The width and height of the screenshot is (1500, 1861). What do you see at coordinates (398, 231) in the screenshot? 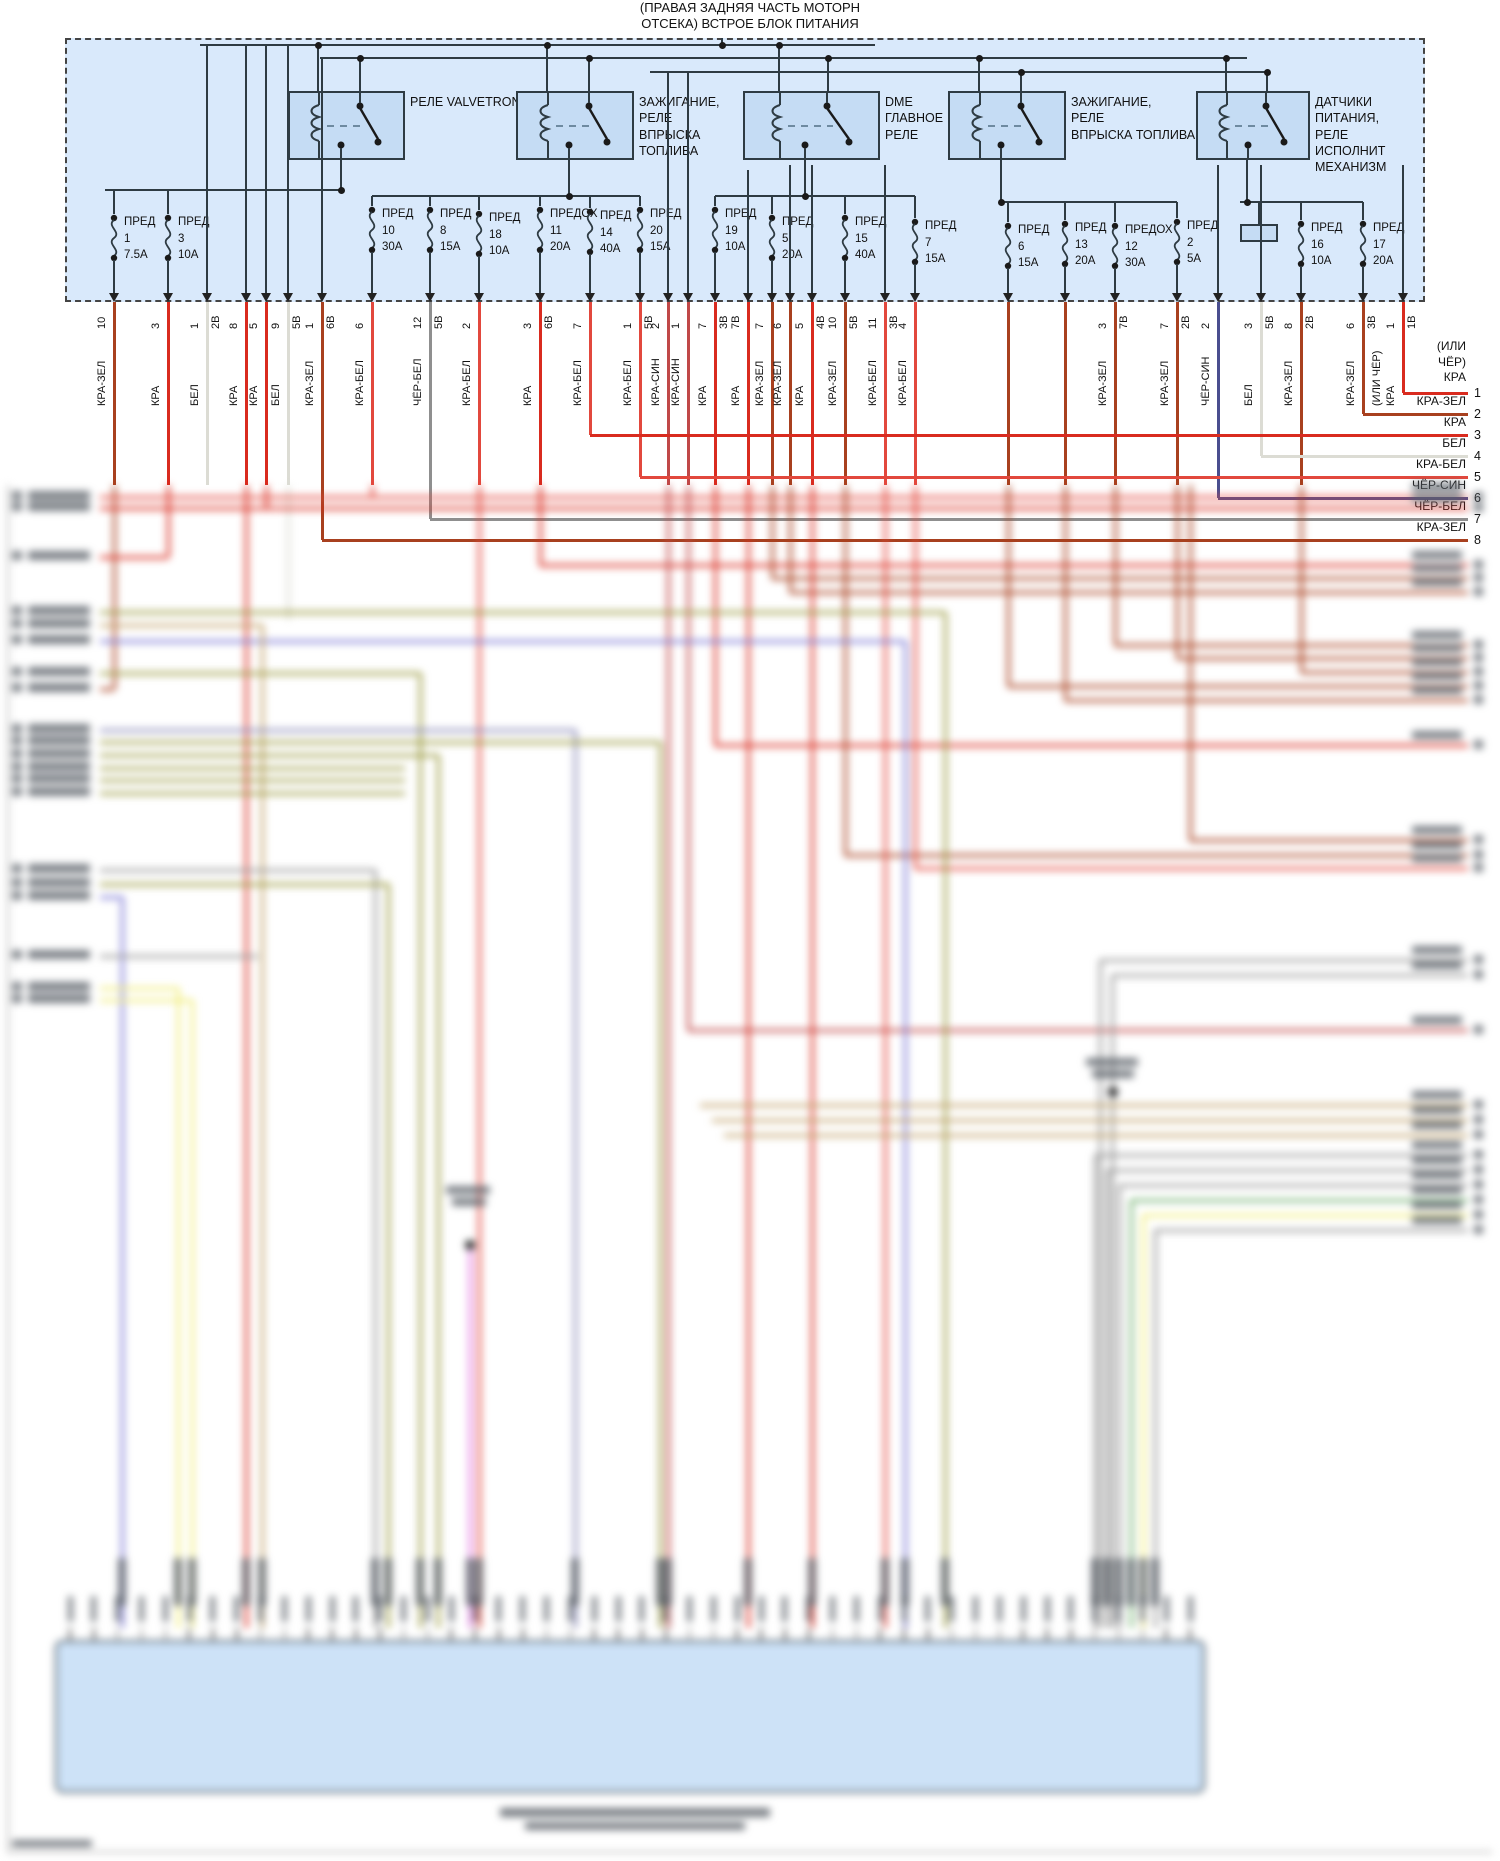
I see `fuse-label: ПРЕД 10 30A` at bounding box center [398, 231].